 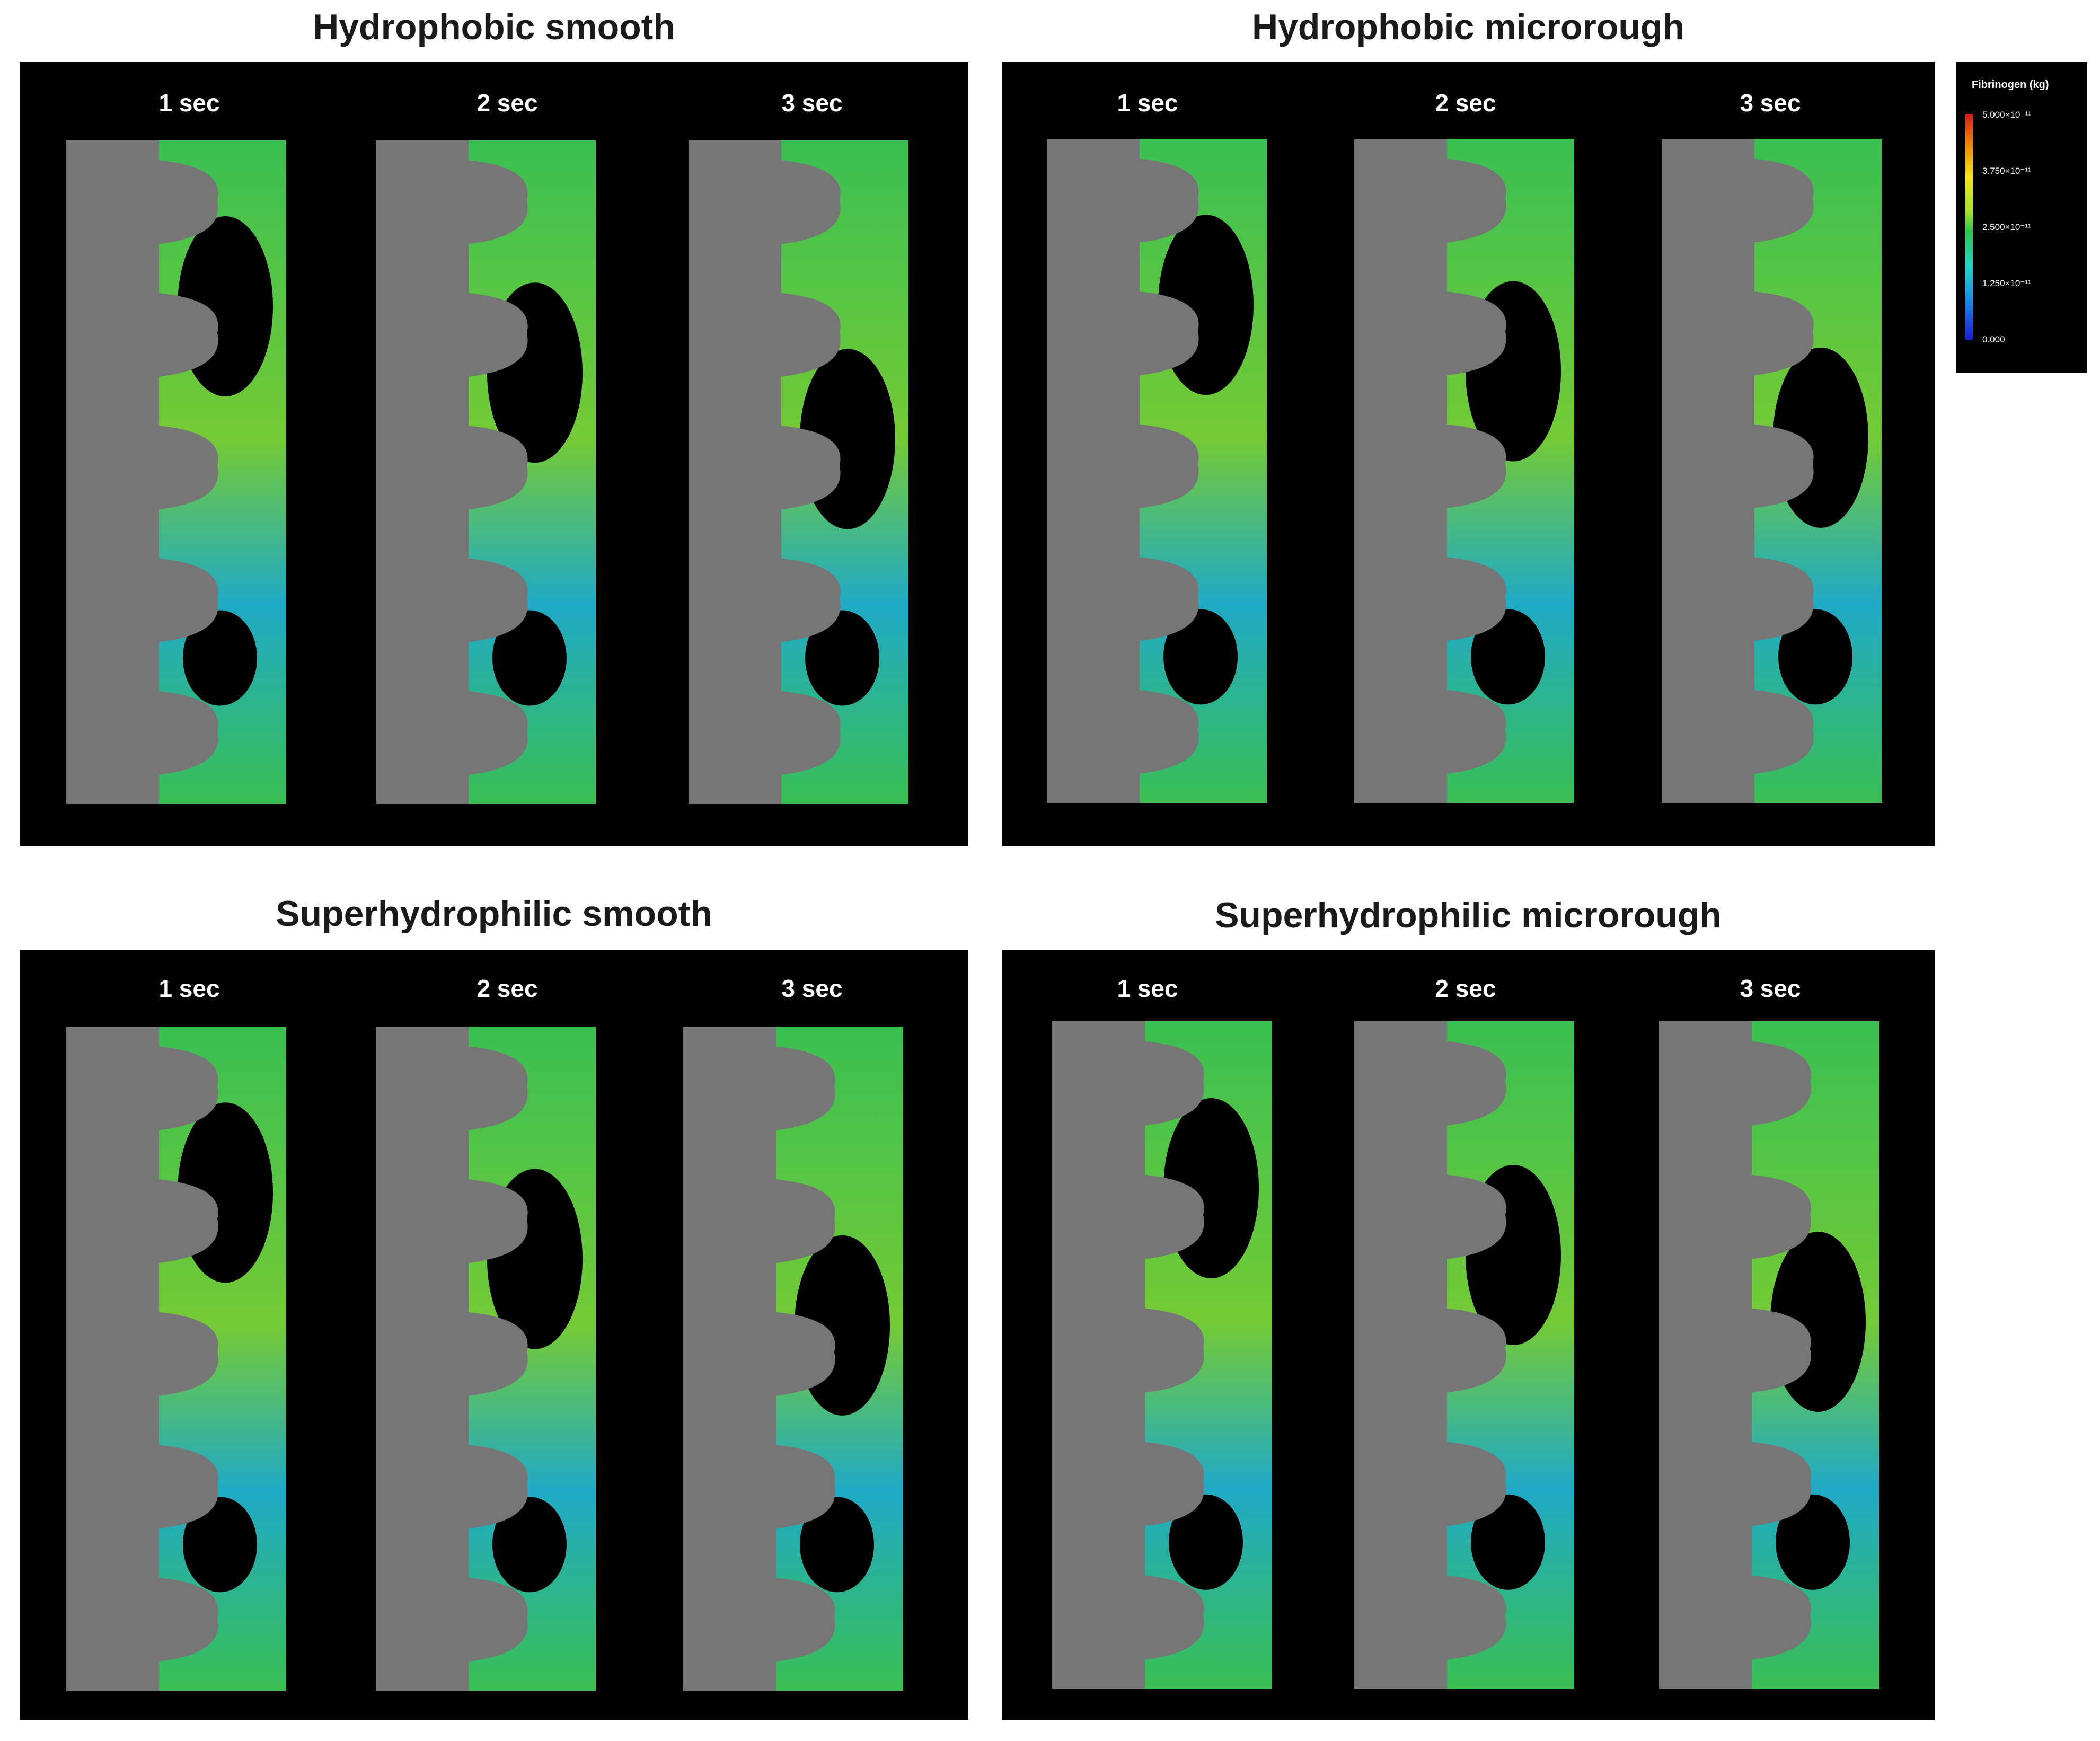 I want to click on legend-tick-max: 5.000×10⁻¹¹, so click(x=2006, y=115).